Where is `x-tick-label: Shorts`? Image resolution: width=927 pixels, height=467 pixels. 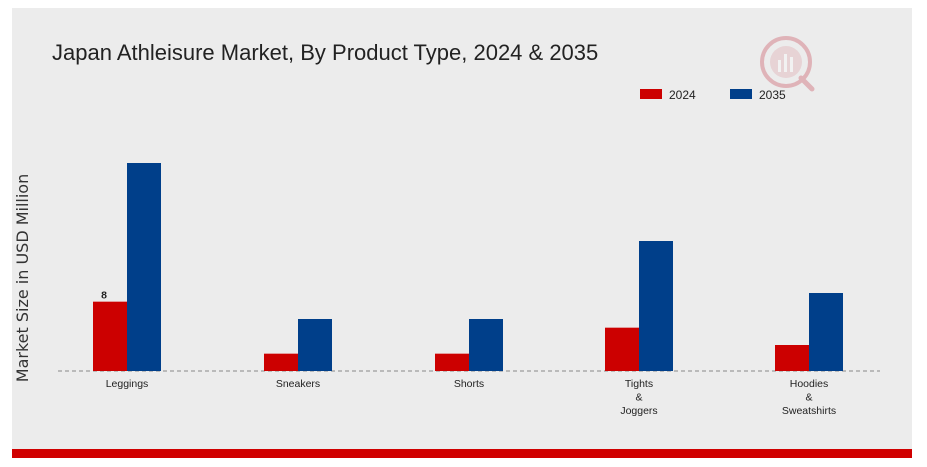 x-tick-label: Shorts is located at coordinates (469, 384).